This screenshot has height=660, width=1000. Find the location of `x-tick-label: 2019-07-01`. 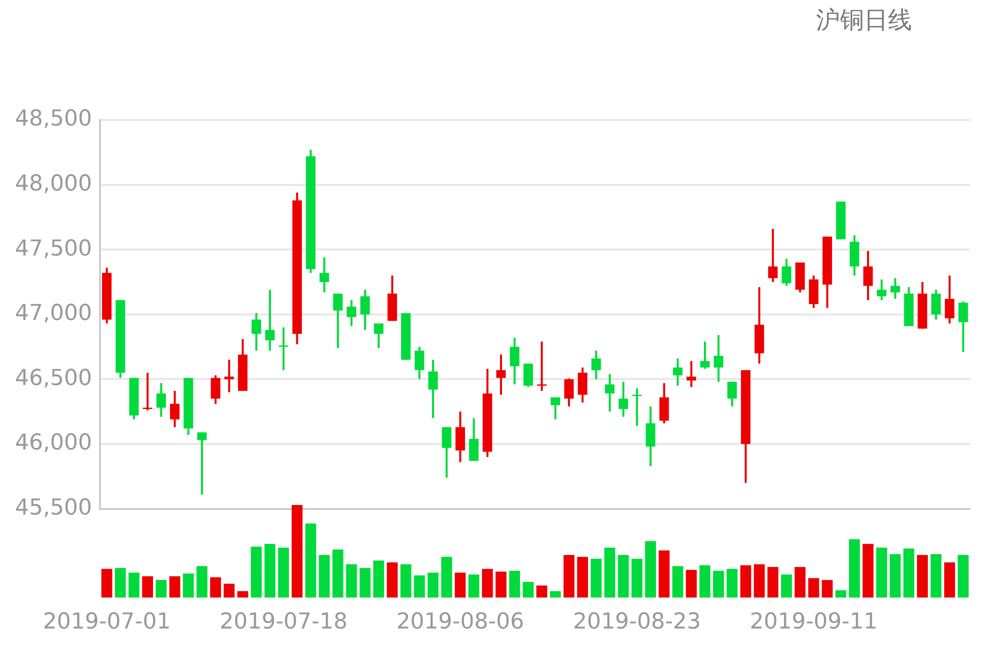

x-tick-label: 2019-07-01 is located at coordinates (106, 622).